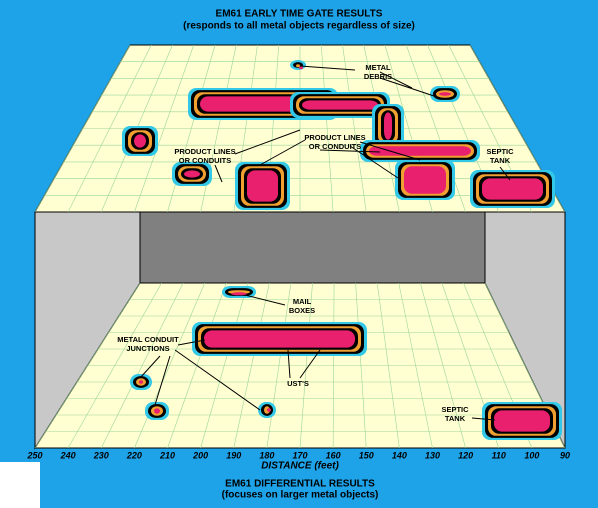 The height and width of the screenshot is (508, 598). I want to click on x-tick-label: 200, so click(200, 455).